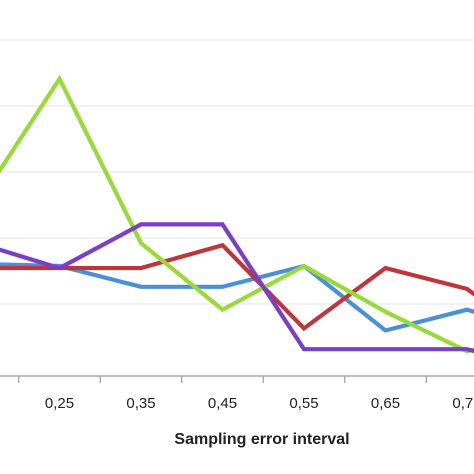 Image resolution: width=474 pixels, height=474 pixels. What do you see at coordinates (303, 403) in the screenshot?
I see `x-tick-label: 0,55` at bounding box center [303, 403].